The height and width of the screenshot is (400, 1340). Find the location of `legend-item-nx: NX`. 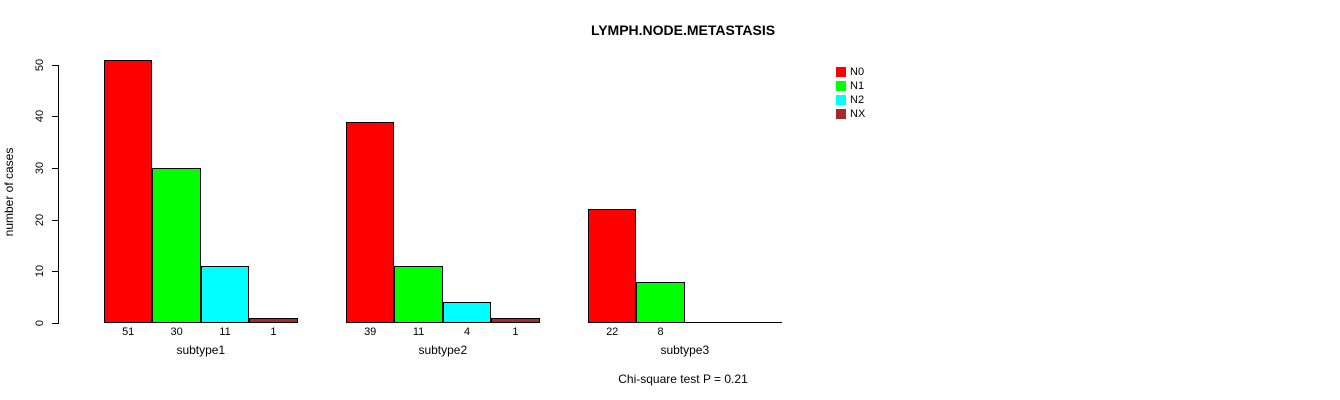

legend-item-nx: NX is located at coordinates (850, 114).